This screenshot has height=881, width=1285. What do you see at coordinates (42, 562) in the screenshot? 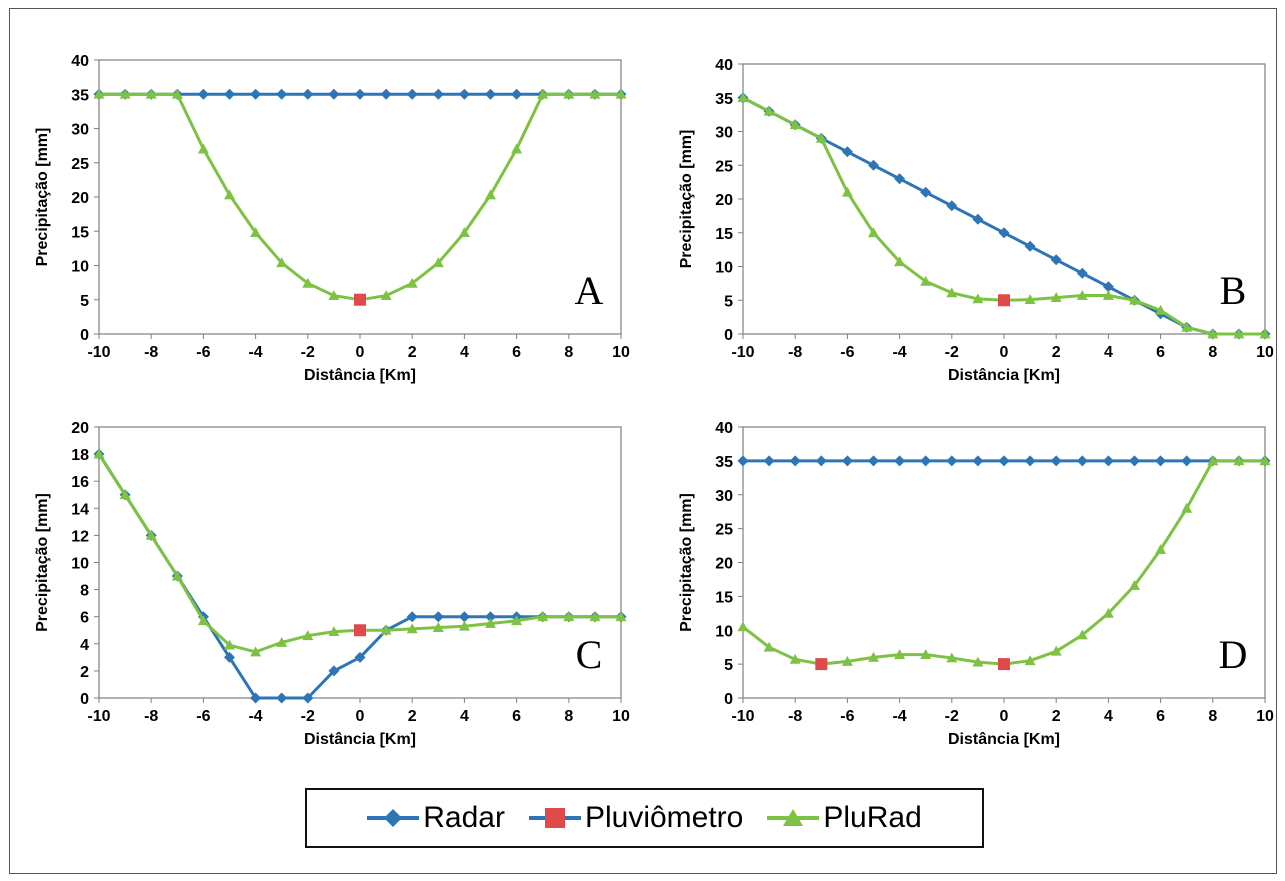
I see `y-axis-label: Precipitação [mm]` at bounding box center [42, 562].